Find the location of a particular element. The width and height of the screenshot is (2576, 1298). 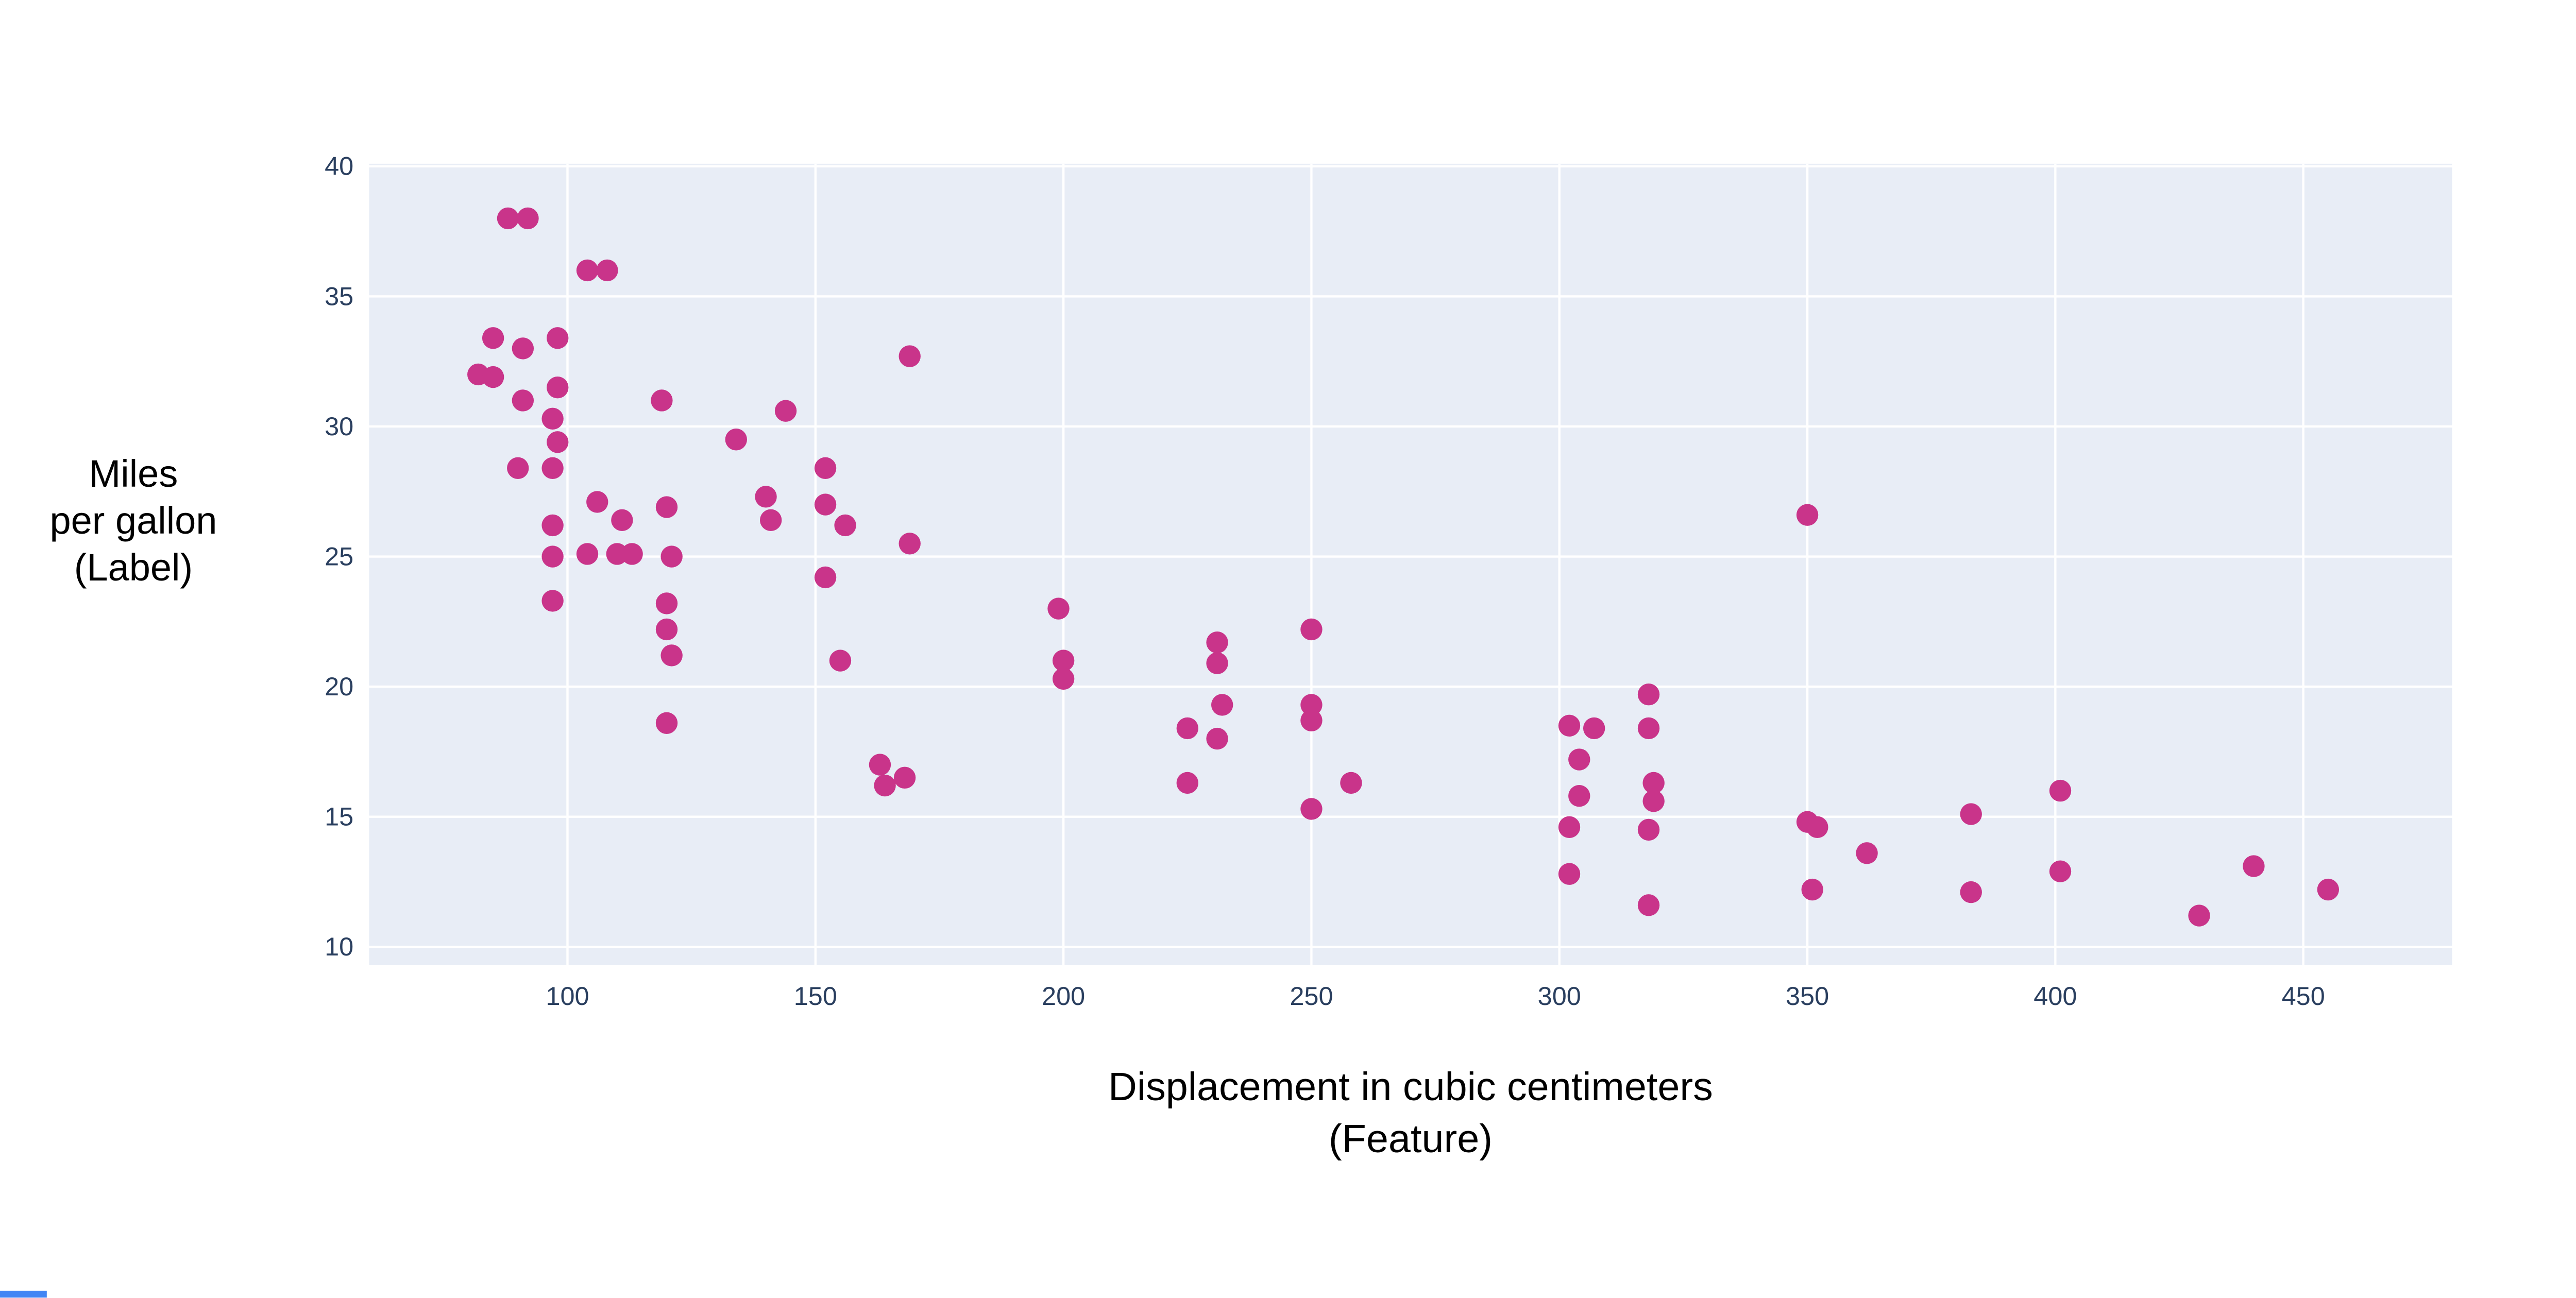

x-tick-label: 450 is located at coordinates (2303, 996).